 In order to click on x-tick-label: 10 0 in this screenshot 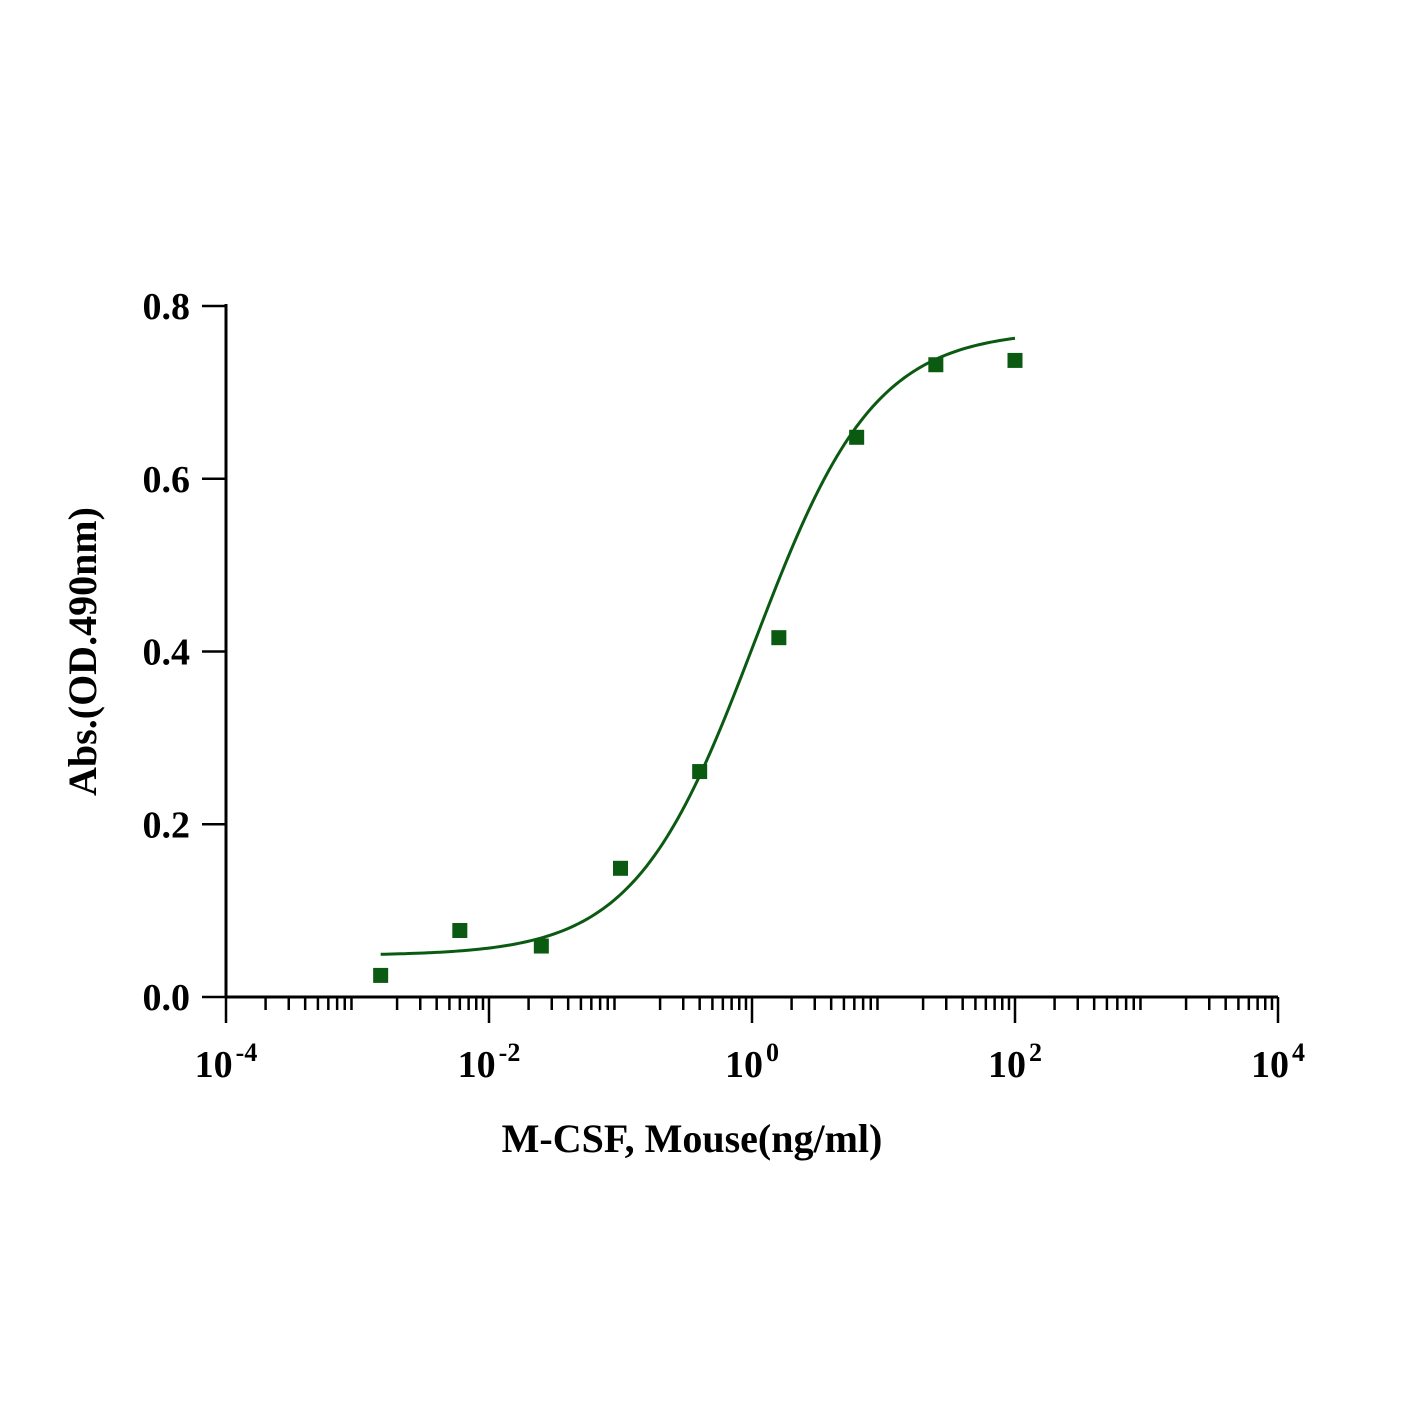, I will do `click(752, 1062)`.